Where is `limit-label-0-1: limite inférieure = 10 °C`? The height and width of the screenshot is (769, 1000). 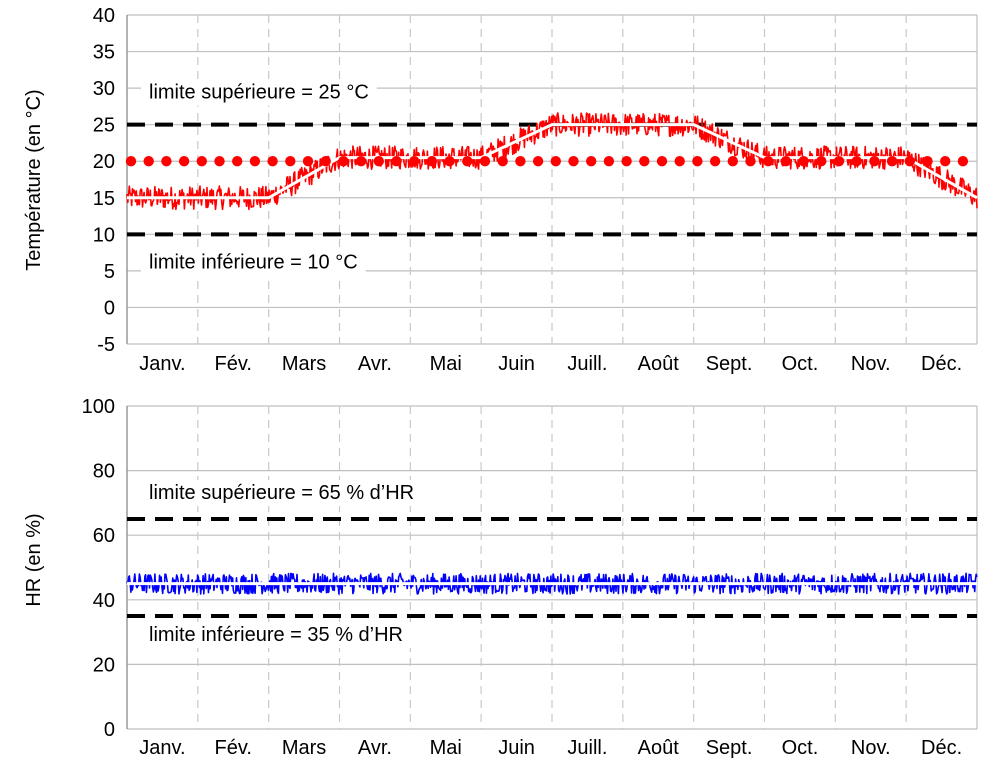
limit-label-0-1: limite inférieure = 10 °C is located at coordinates (253, 262).